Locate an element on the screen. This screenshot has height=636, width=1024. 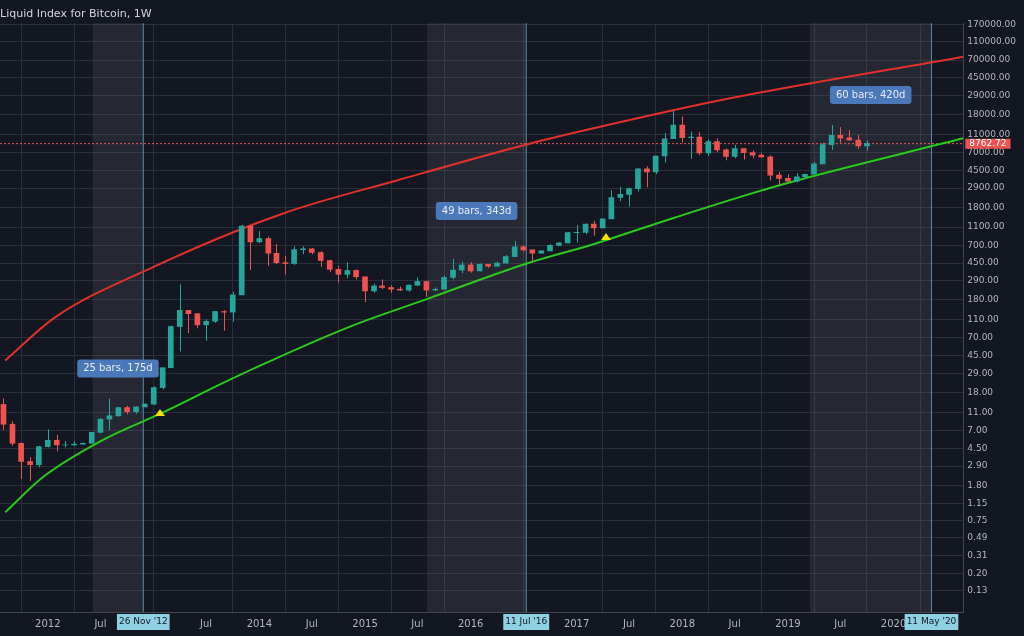
y-tick-label: 4.50 is located at coordinates (977, 447).